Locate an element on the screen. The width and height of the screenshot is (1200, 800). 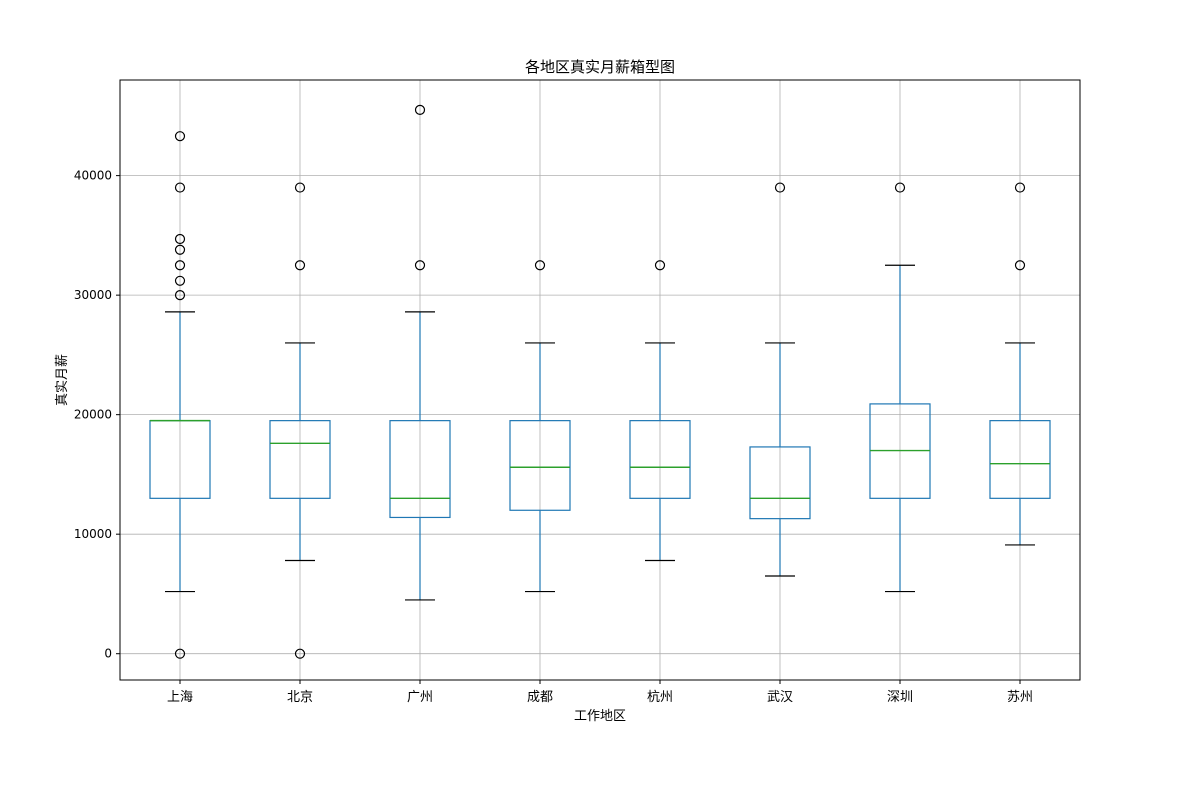
x-tick-label: 广州 is located at coordinates (420, 697).